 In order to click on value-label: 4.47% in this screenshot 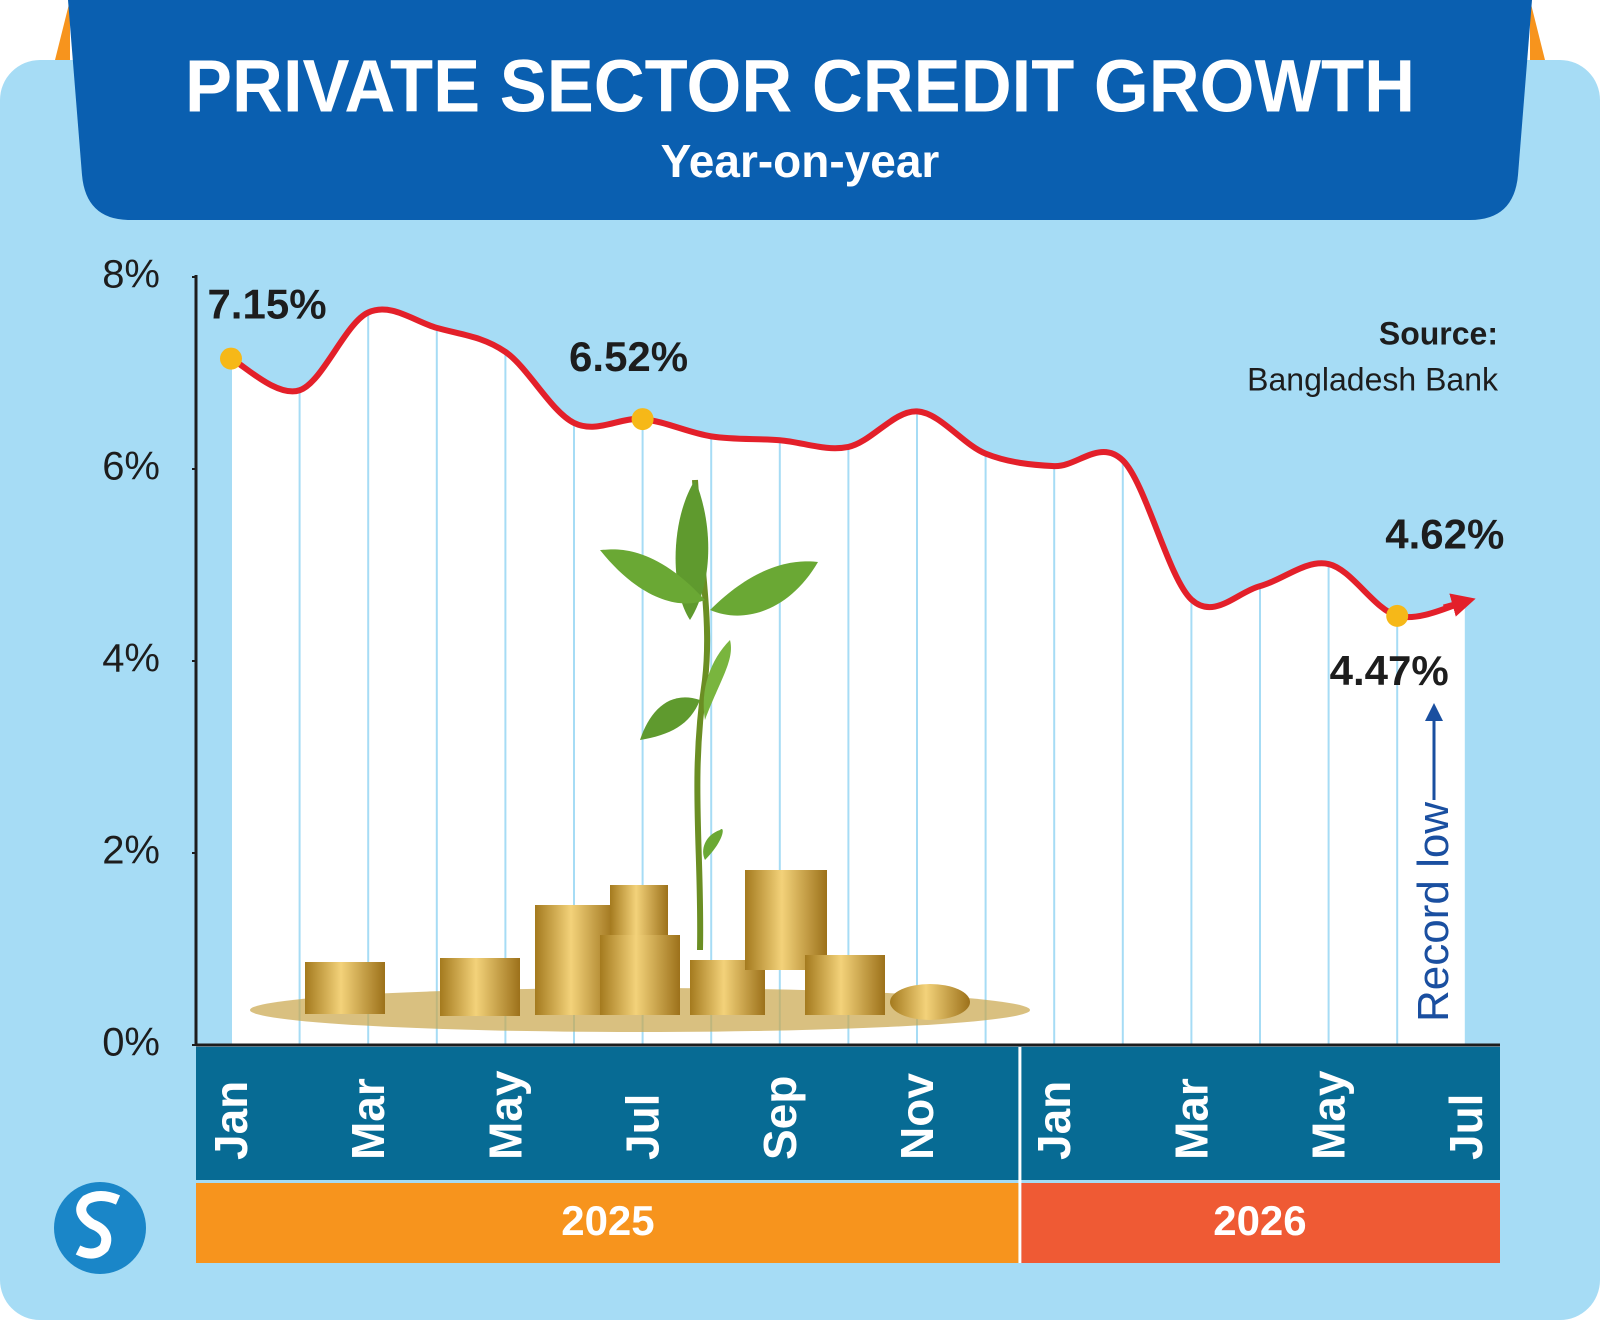, I will do `click(1389, 670)`.